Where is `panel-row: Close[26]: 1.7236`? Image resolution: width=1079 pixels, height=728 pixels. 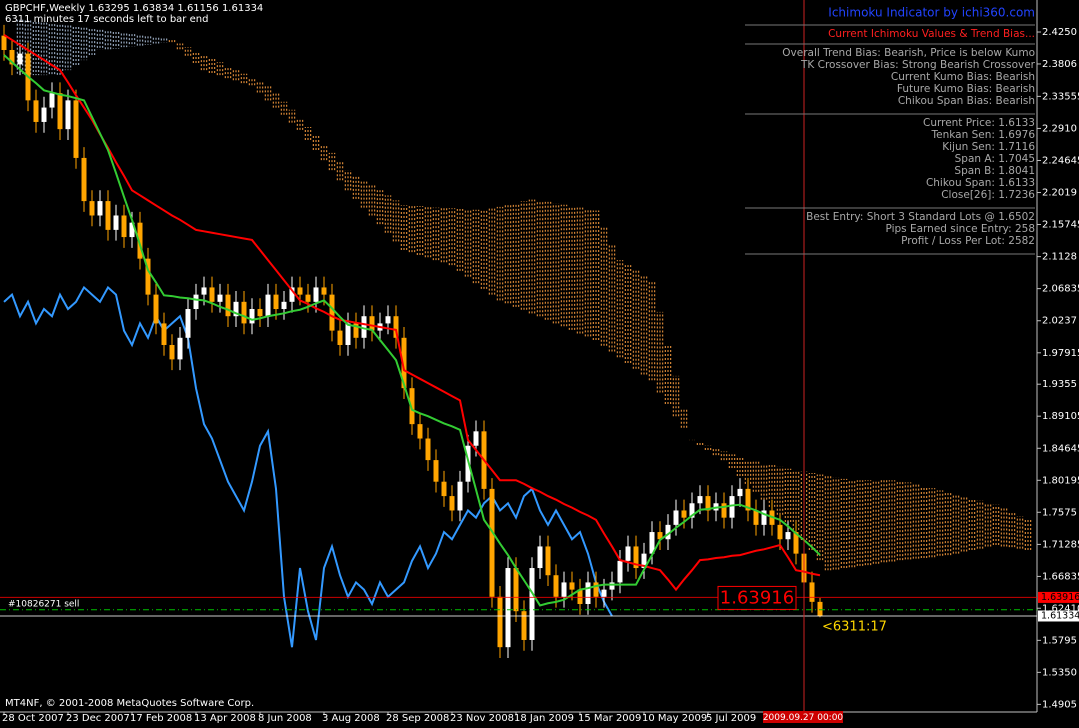
panel-row: Close[26]: 1.7236 is located at coordinates (988, 195).